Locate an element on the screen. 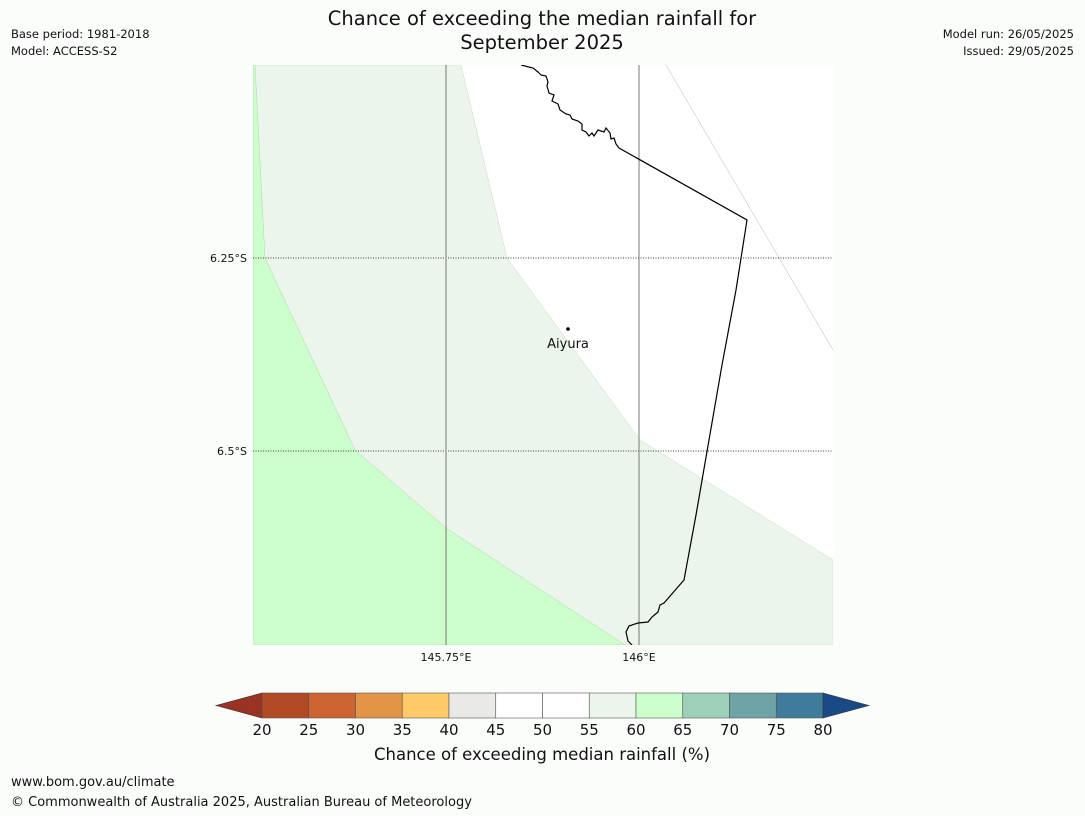 This screenshot has width=1085, height=816. place-marker is located at coordinates (568, 329).